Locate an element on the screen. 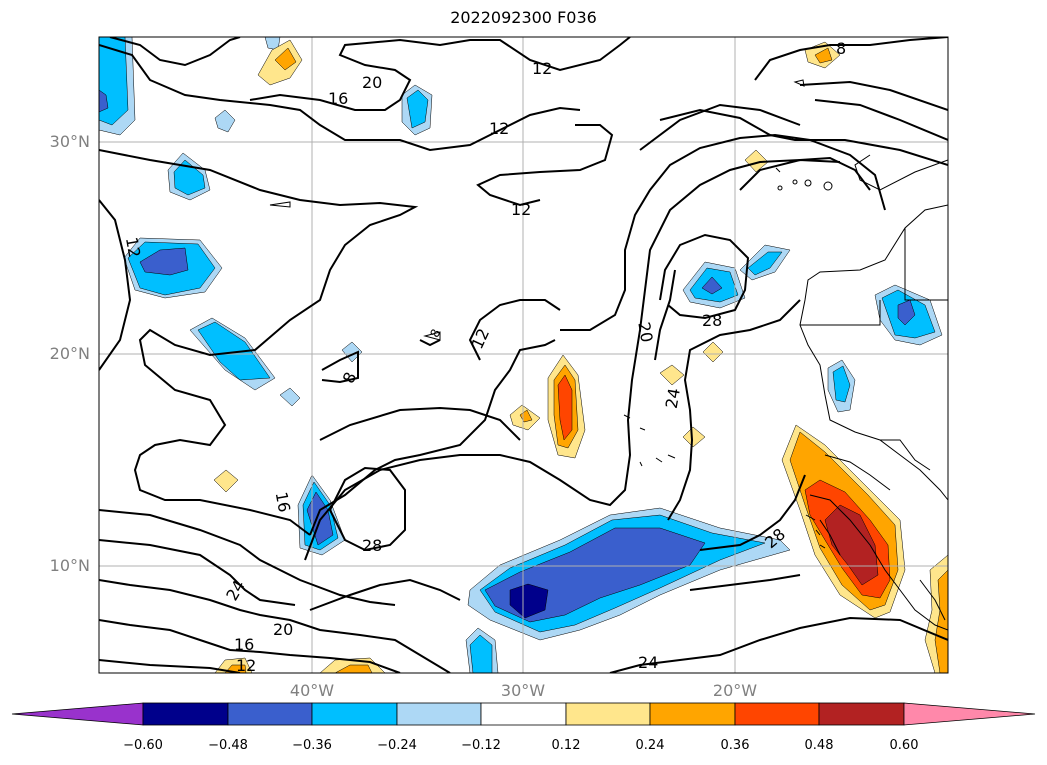 The image size is (1047, 765). lon-label: 20°W is located at coordinates (735, 690).